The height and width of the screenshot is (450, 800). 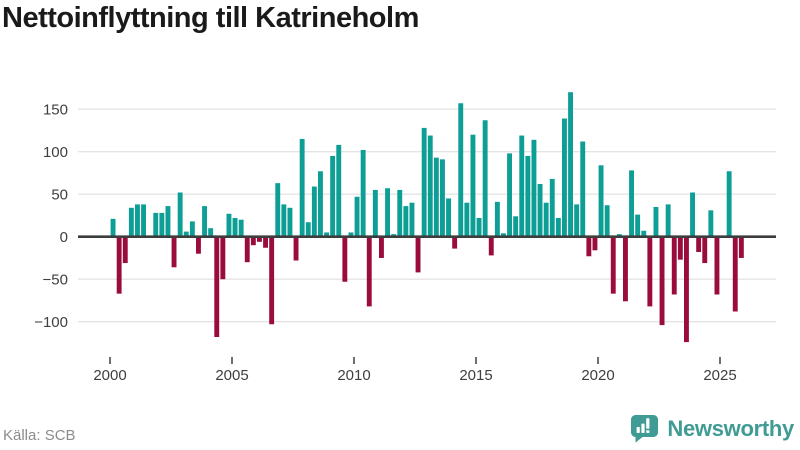 What do you see at coordinates (131, 222) in the screenshot?
I see `bar-2000Q4` at bounding box center [131, 222].